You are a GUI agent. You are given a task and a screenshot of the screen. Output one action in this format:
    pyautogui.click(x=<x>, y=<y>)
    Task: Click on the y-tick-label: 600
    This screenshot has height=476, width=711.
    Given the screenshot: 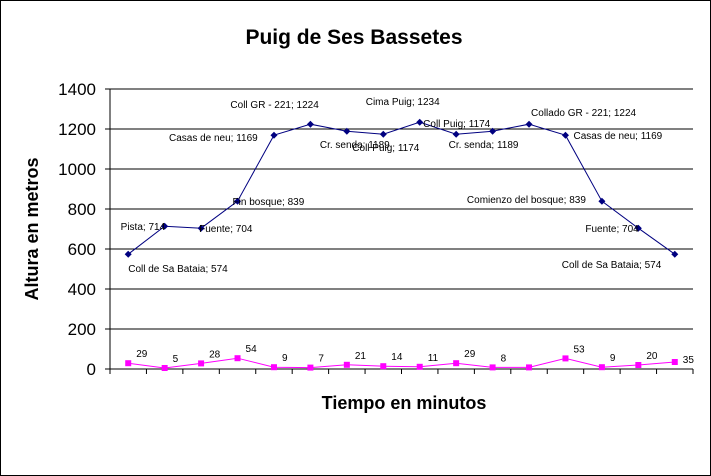 What is the action you would take?
    pyautogui.click(x=82, y=249)
    